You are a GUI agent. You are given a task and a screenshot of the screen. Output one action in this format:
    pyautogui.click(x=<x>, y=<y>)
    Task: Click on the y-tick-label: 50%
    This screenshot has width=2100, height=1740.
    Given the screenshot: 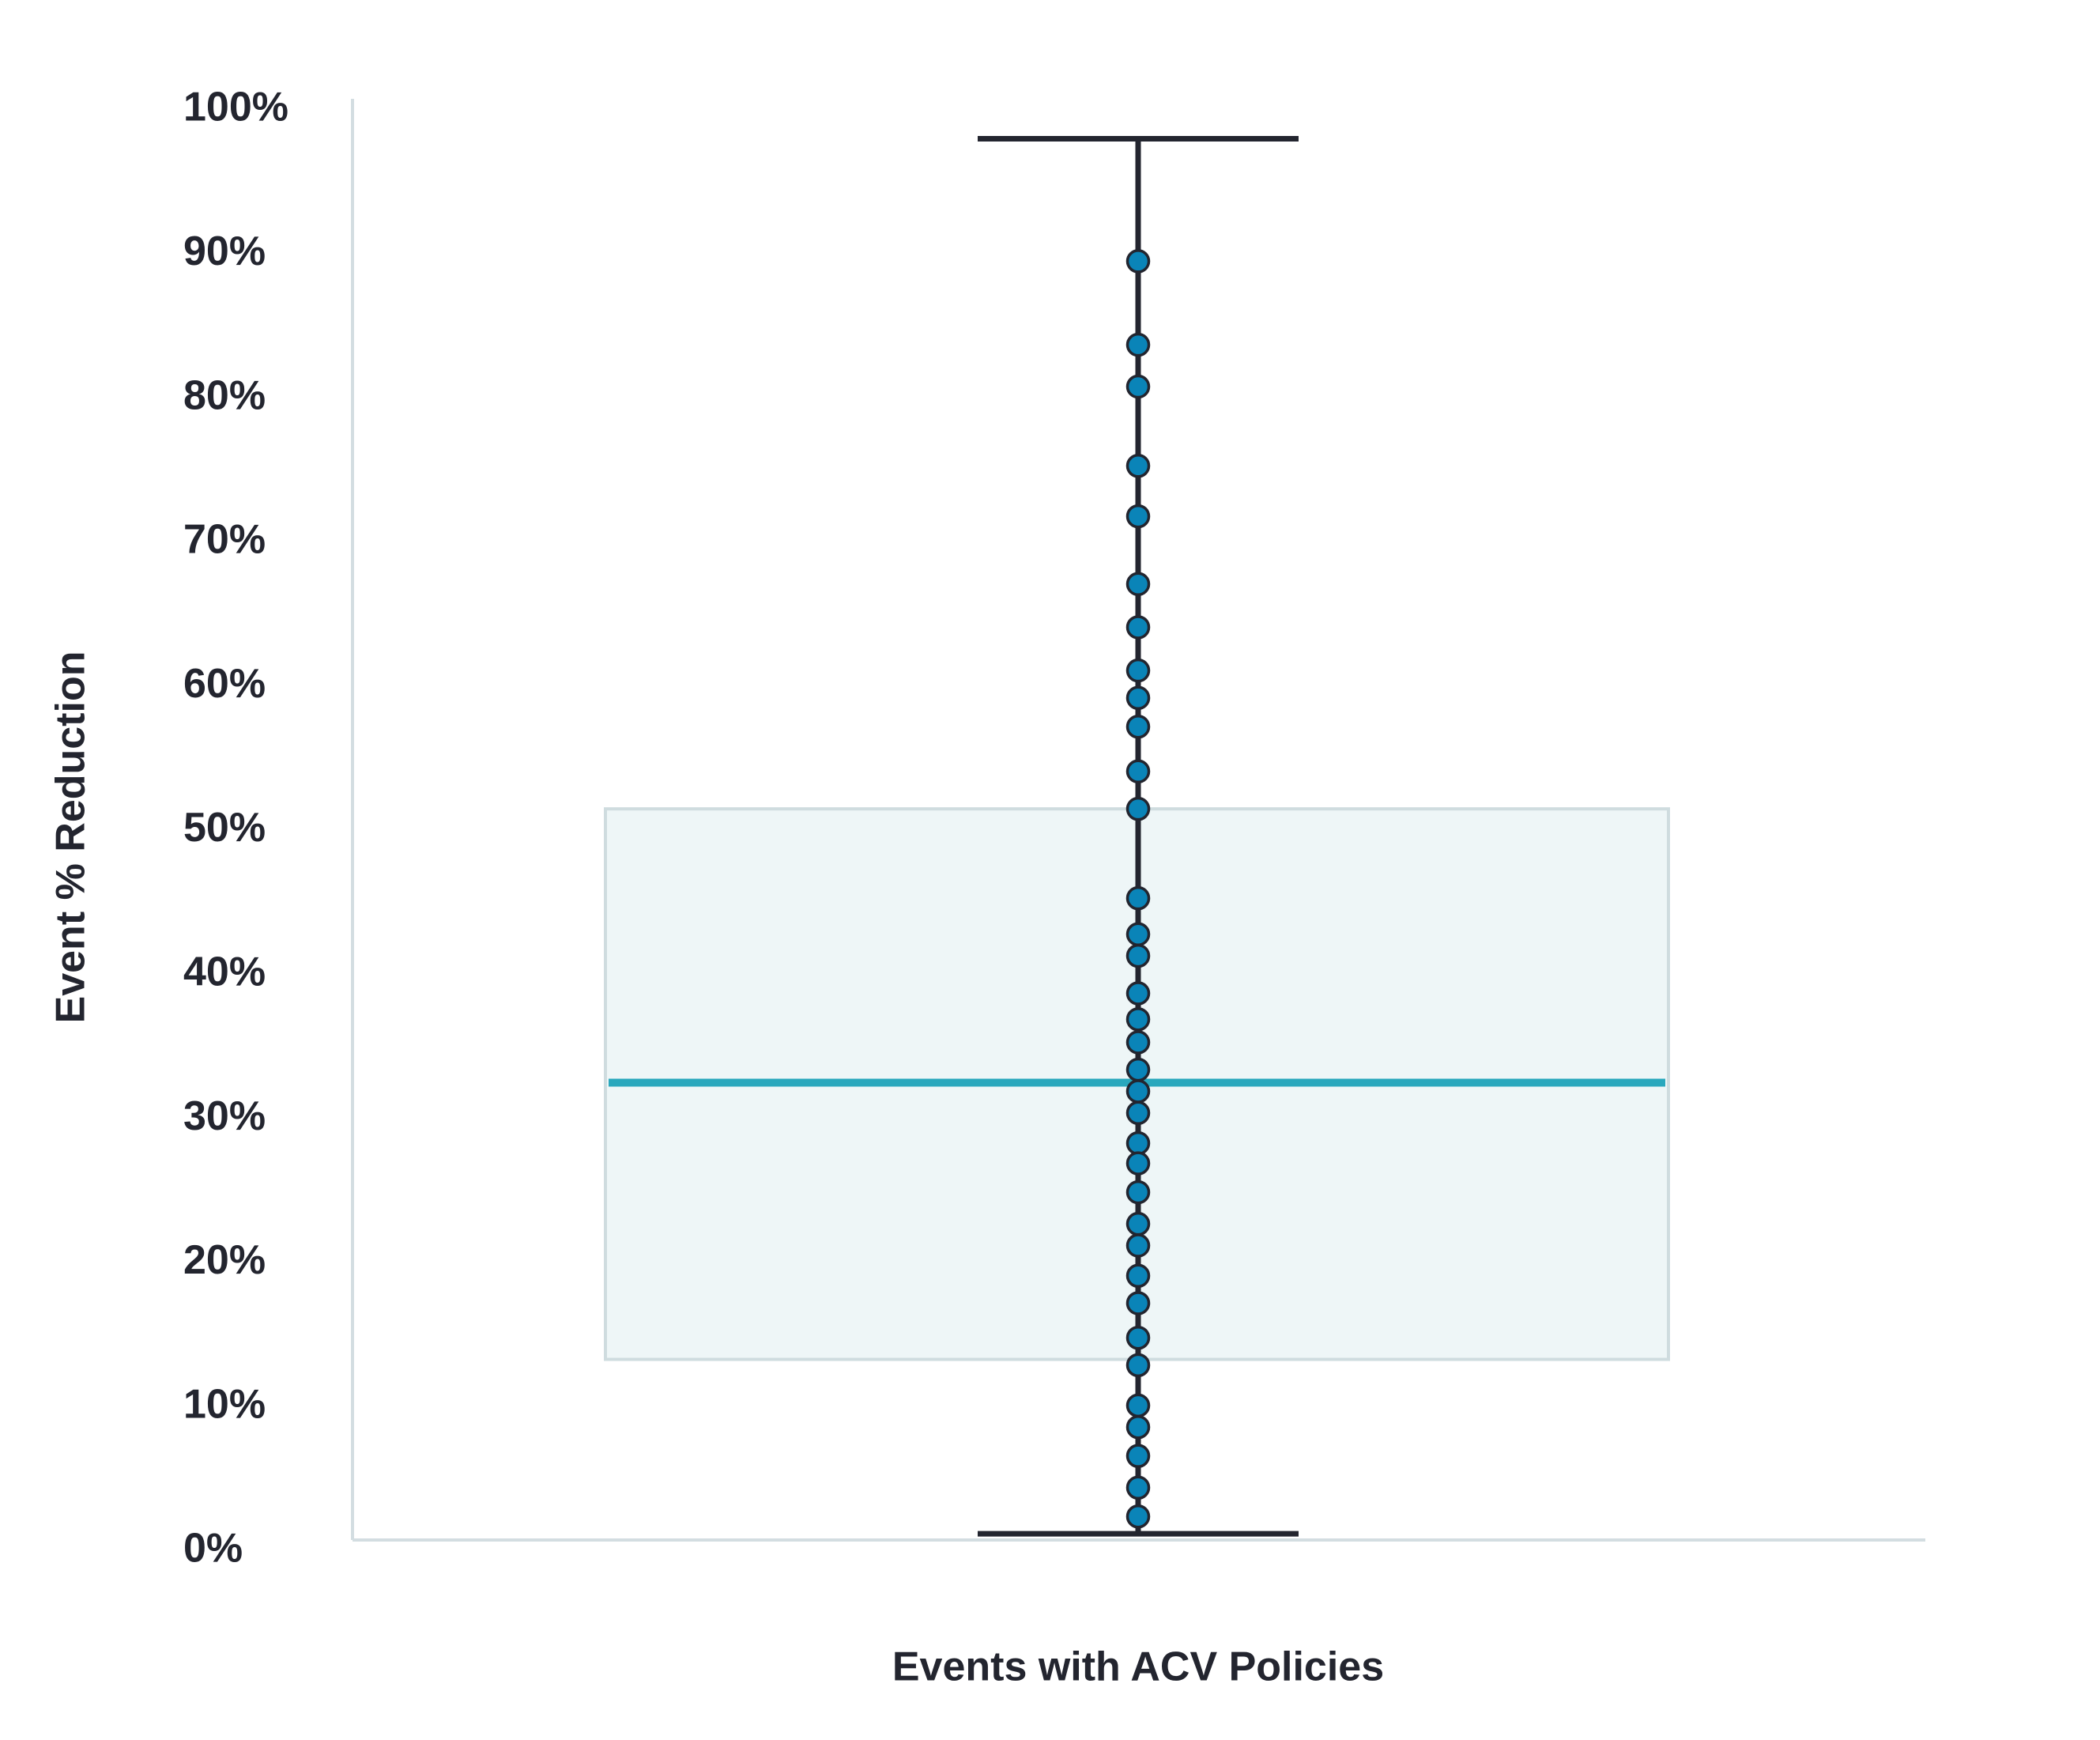 What is the action you would take?
    pyautogui.click(x=224, y=828)
    